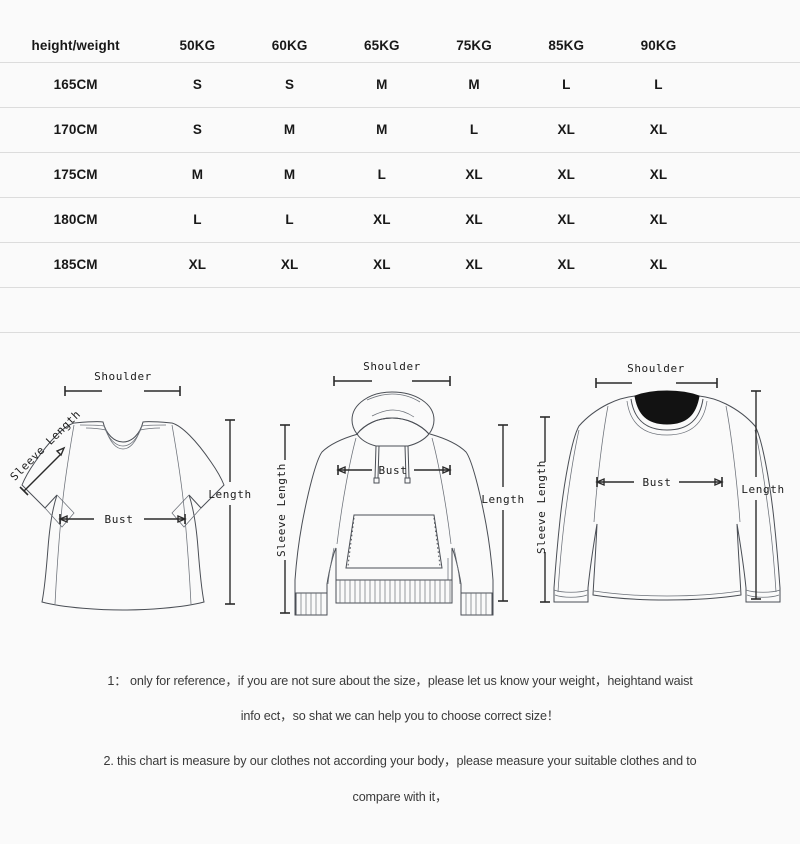 The width and height of the screenshot is (800, 844). I want to click on table-row: 180CM L L XL XL XL XL, so click(400, 219).